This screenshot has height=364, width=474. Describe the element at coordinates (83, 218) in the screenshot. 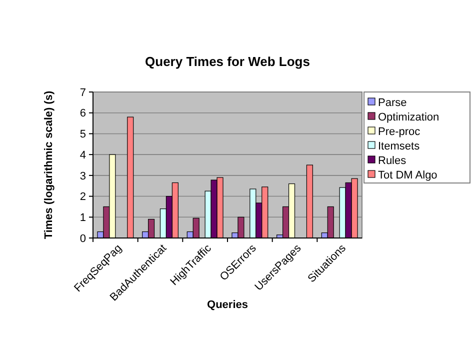

I see `y-tick-label: 1` at that location.